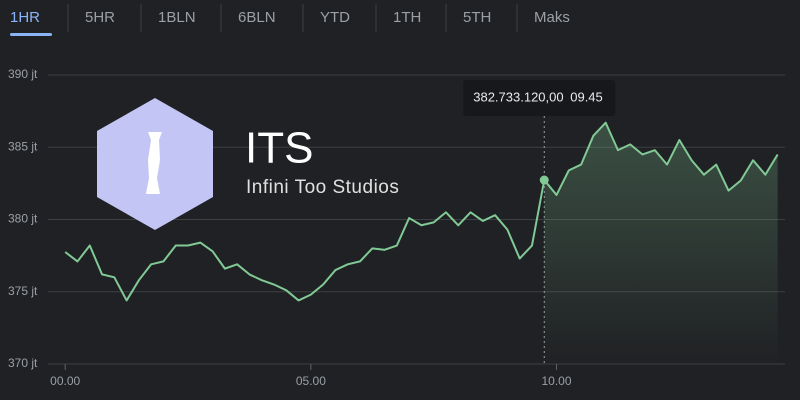  What do you see at coordinates (65, 381) in the screenshot?
I see `x-tick-label: 00.00` at bounding box center [65, 381].